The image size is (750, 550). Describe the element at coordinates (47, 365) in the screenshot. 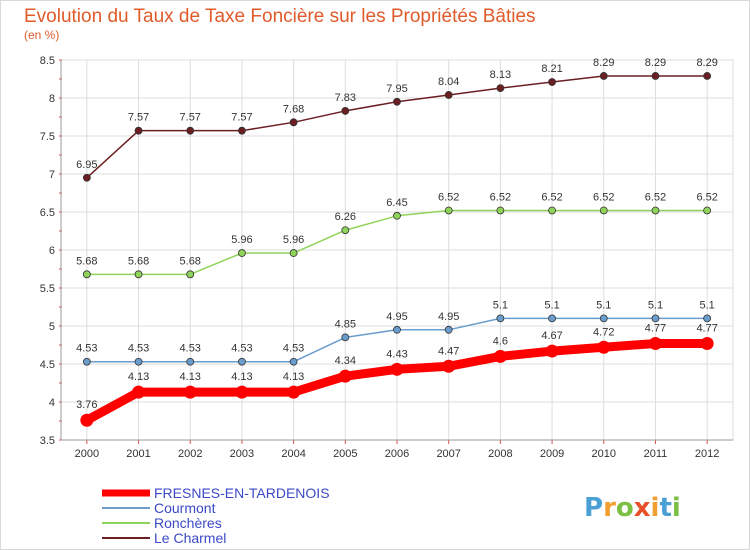

I see `y-tick-label: 4.5` at that location.